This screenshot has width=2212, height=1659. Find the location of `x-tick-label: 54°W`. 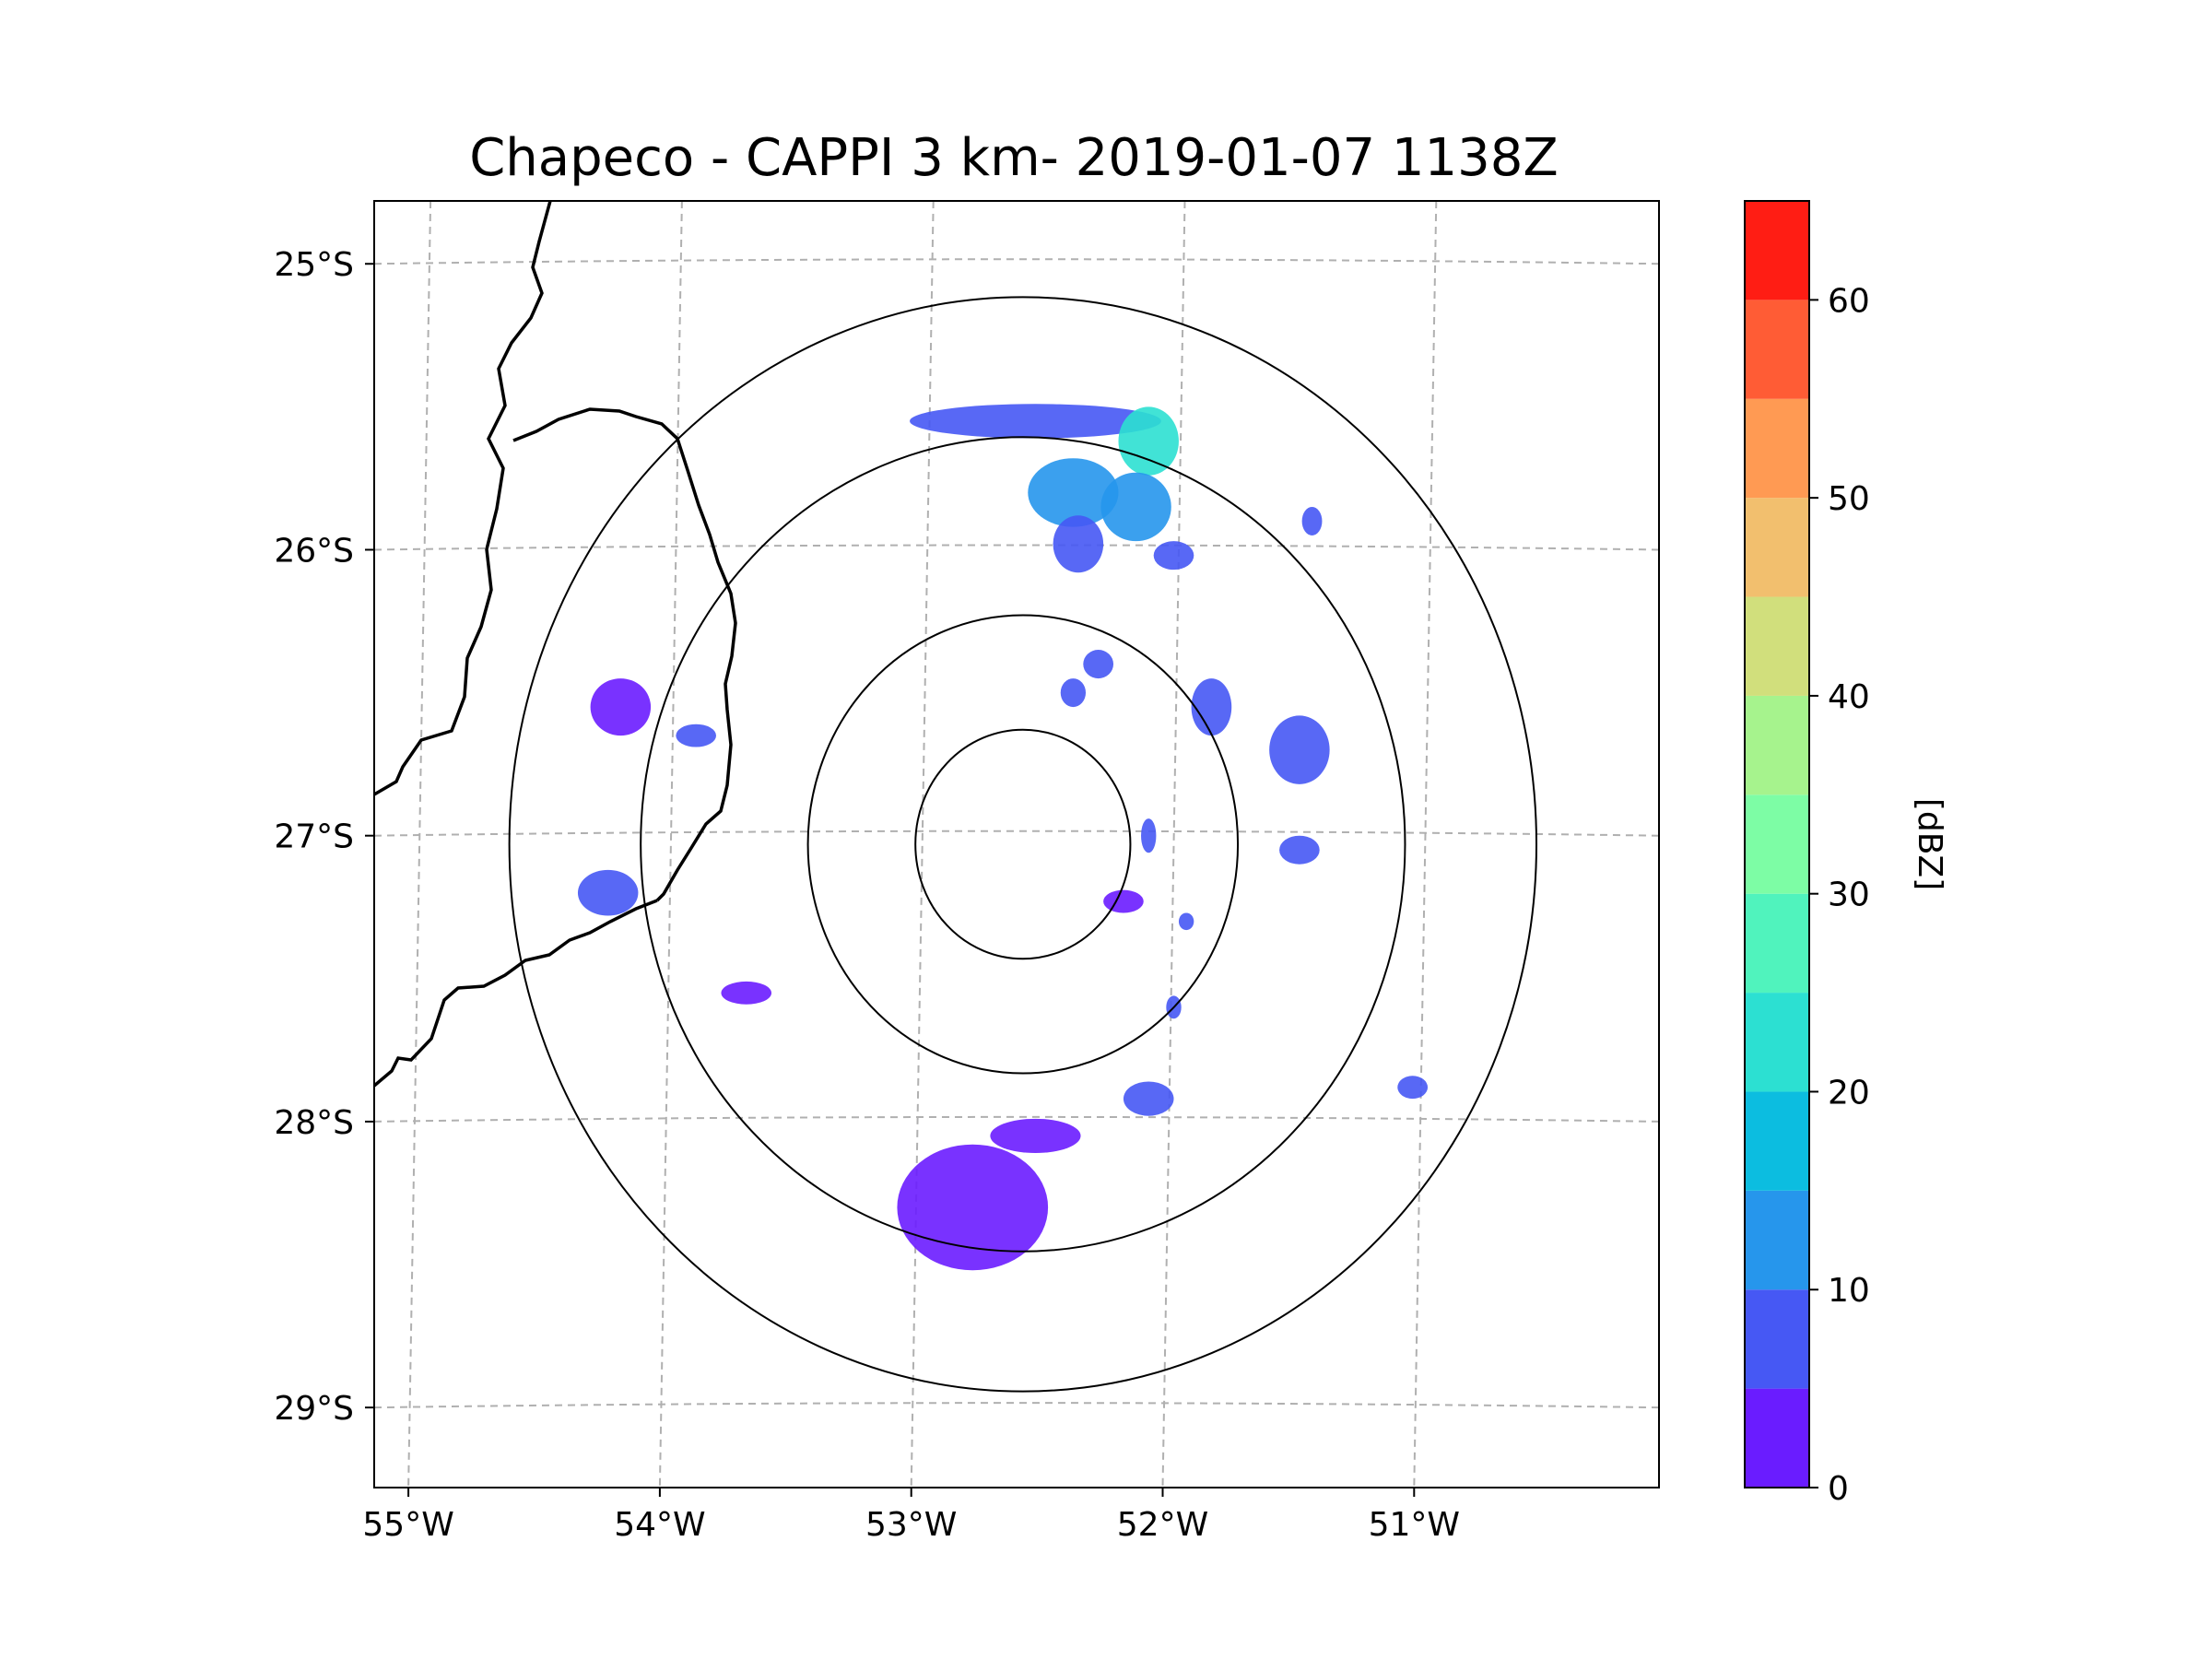

x-tick-label: 54°W is located at coordinates (659, 1525).